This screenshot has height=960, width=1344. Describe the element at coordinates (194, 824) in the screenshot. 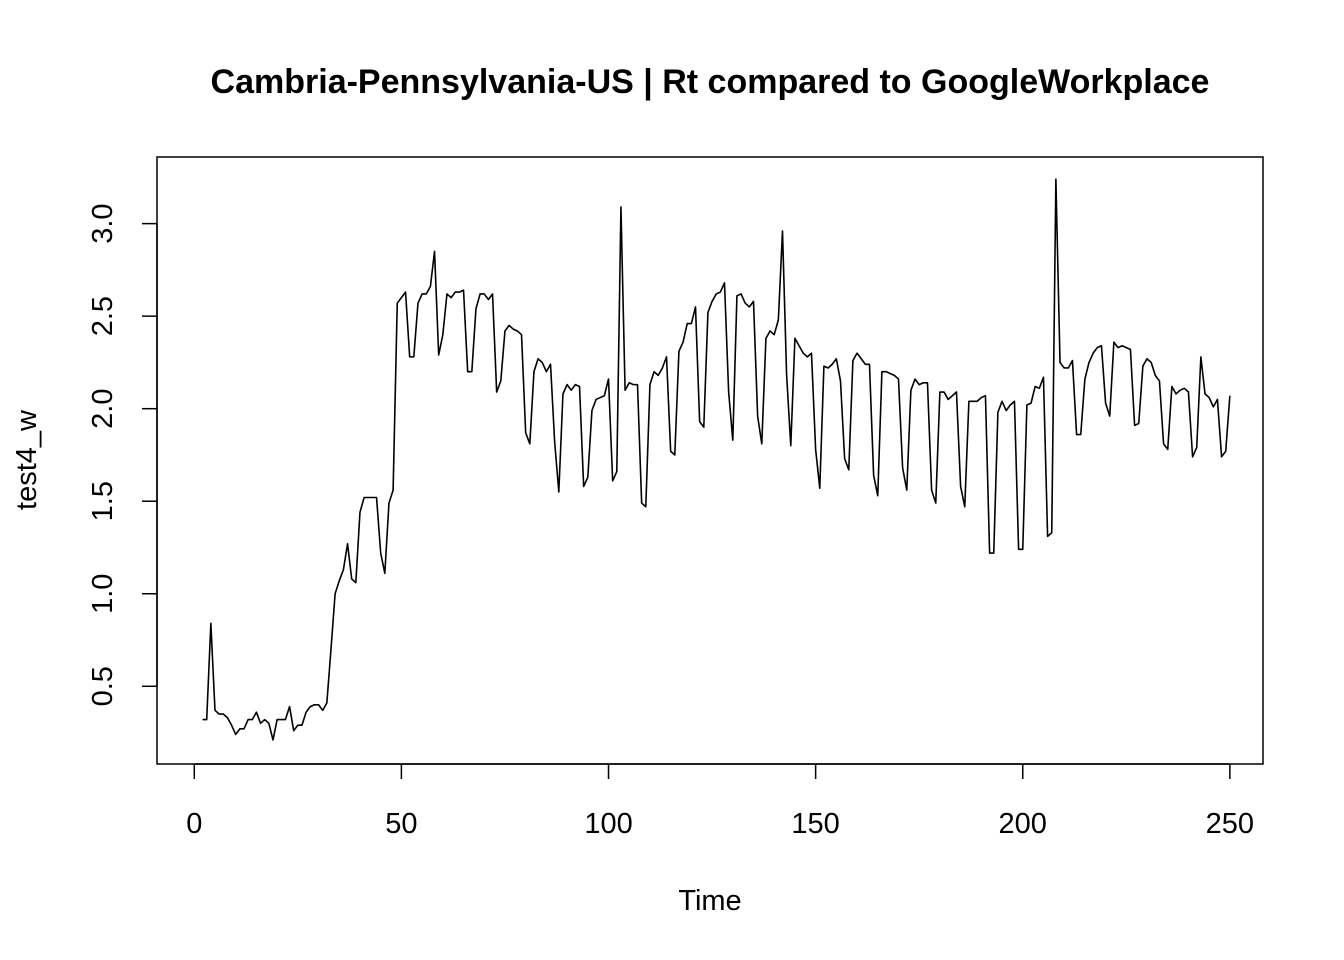

I see `x-tick-label: 0` at that location.